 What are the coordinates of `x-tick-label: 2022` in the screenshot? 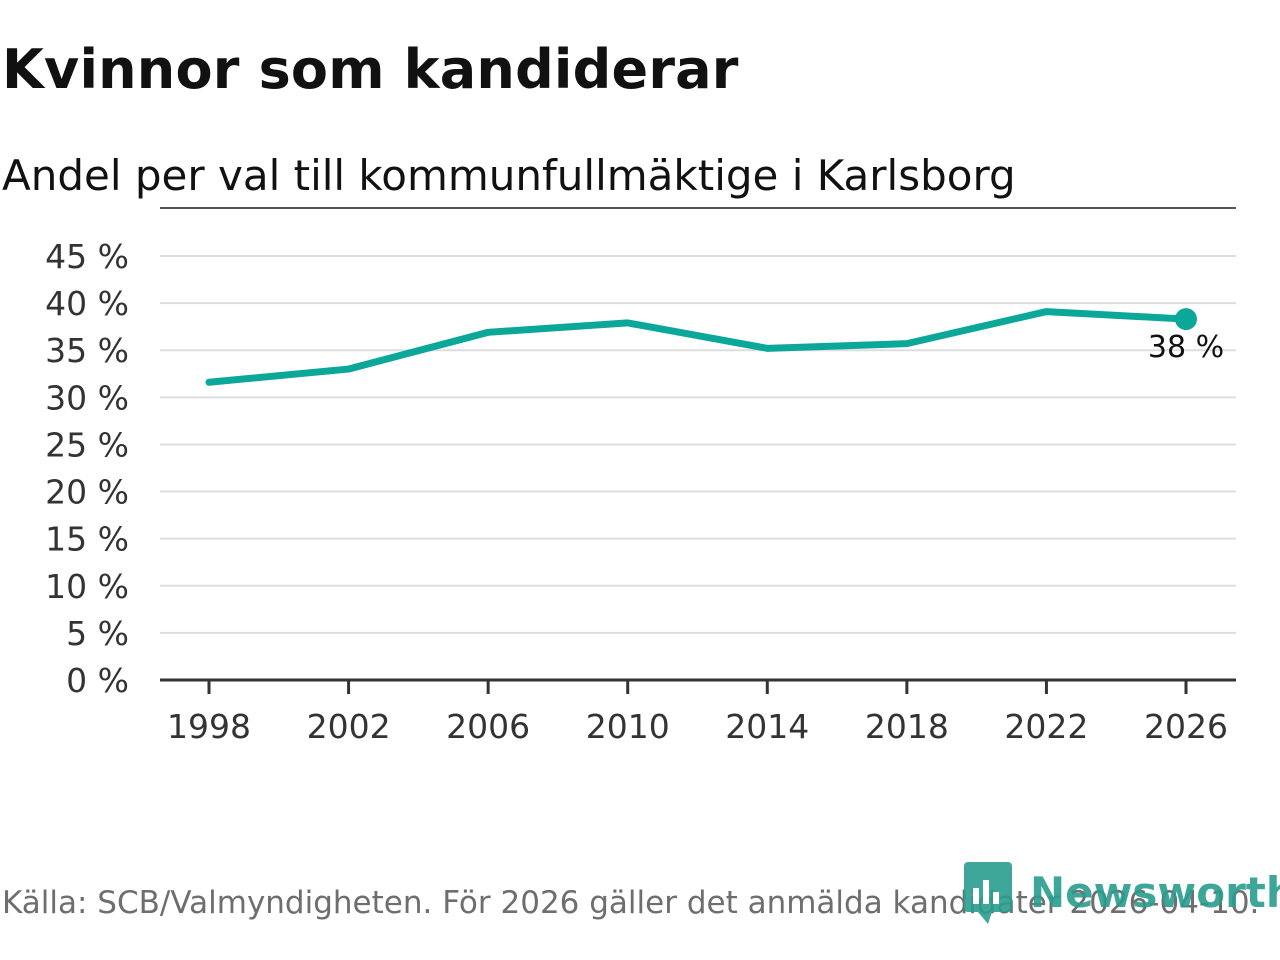 It's located at (1046, 726).